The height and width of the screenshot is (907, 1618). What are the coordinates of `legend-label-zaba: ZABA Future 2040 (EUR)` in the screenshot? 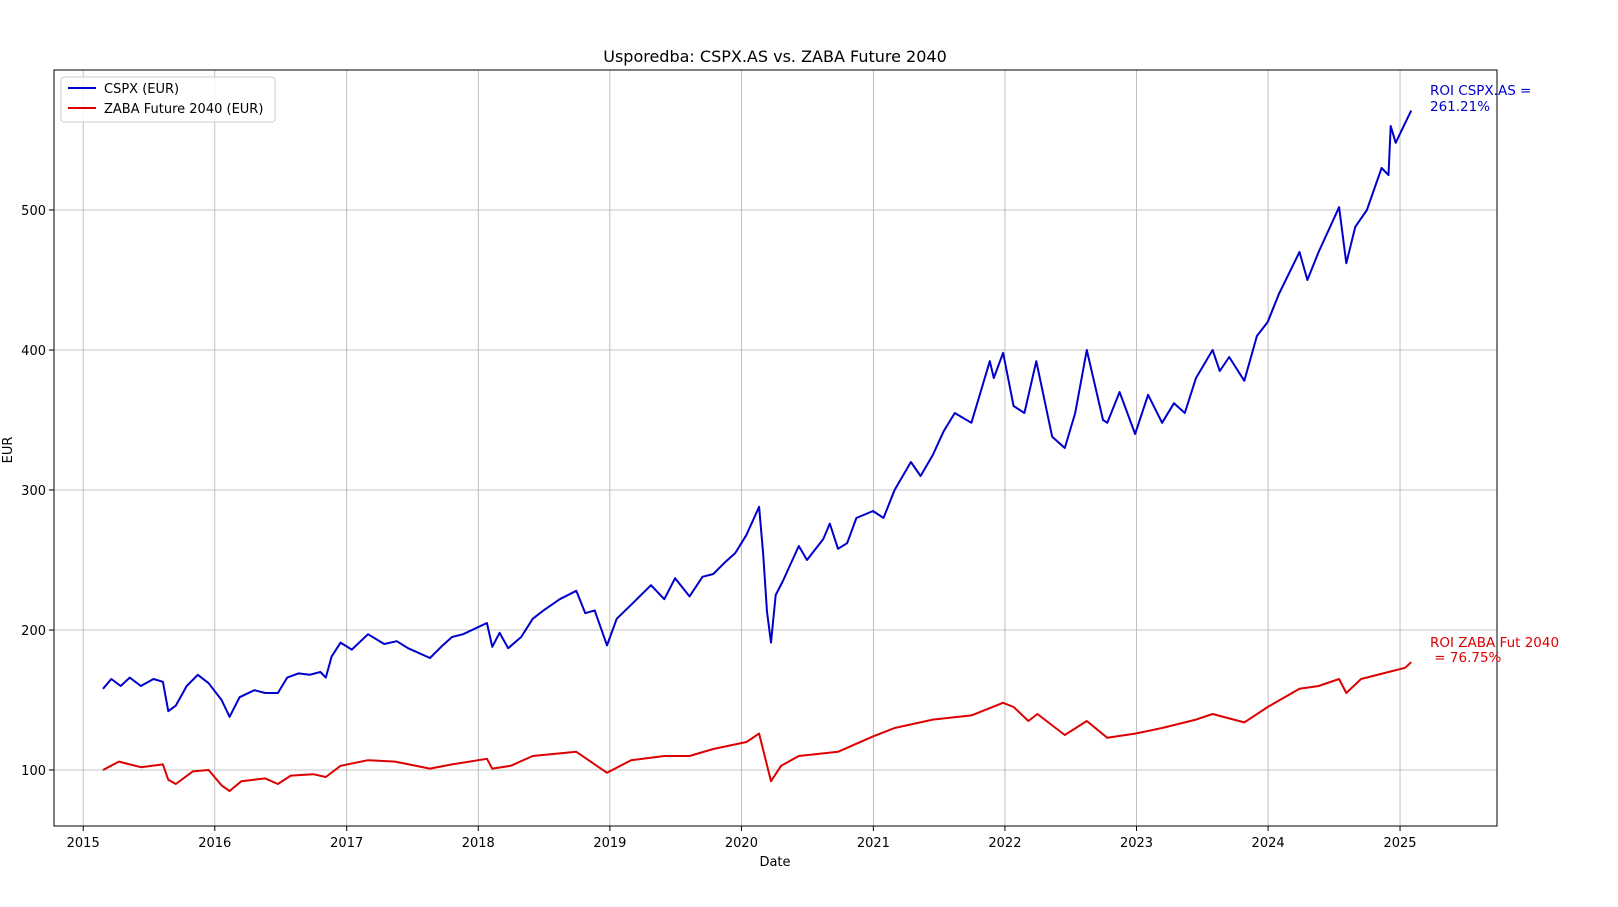 It's located at (183, 109).